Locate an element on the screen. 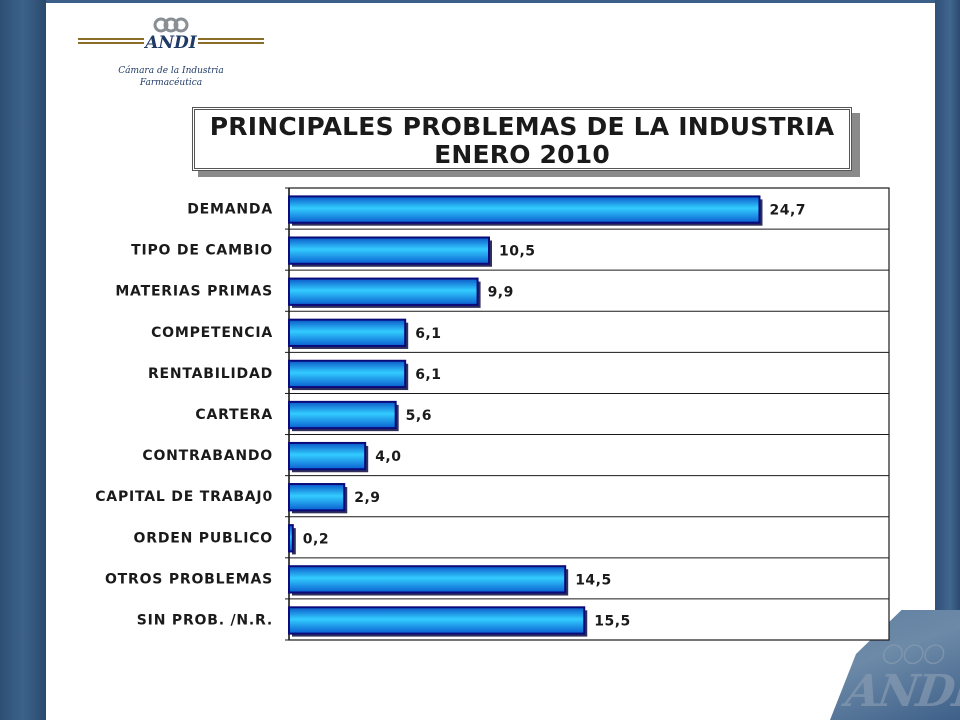  andi-logo: ANDI Cámara de la Industria Farmacéutica is located at coordinates (171, 51).